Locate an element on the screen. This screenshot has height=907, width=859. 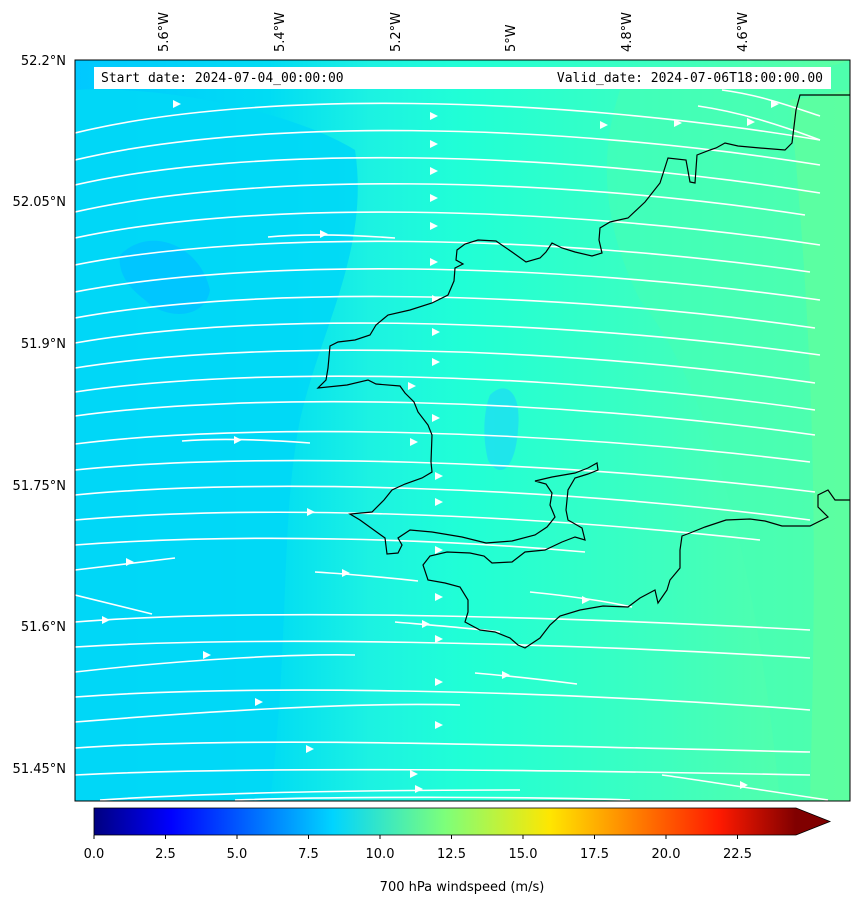
lat-tick-label: 52.05°N is located at coordinates (39, 202).